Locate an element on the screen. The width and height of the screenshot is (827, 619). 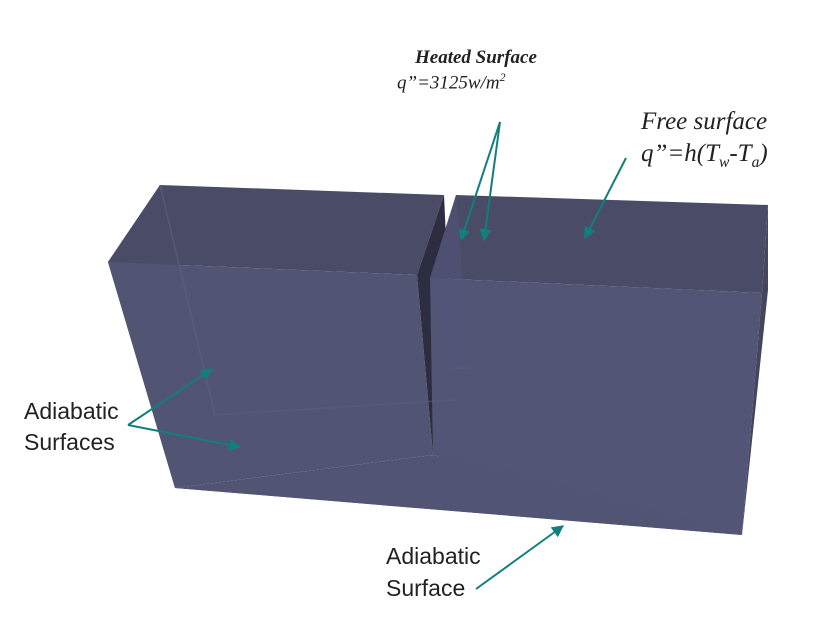
free-eq-part-c: ) is located at coordinates (763, 153).